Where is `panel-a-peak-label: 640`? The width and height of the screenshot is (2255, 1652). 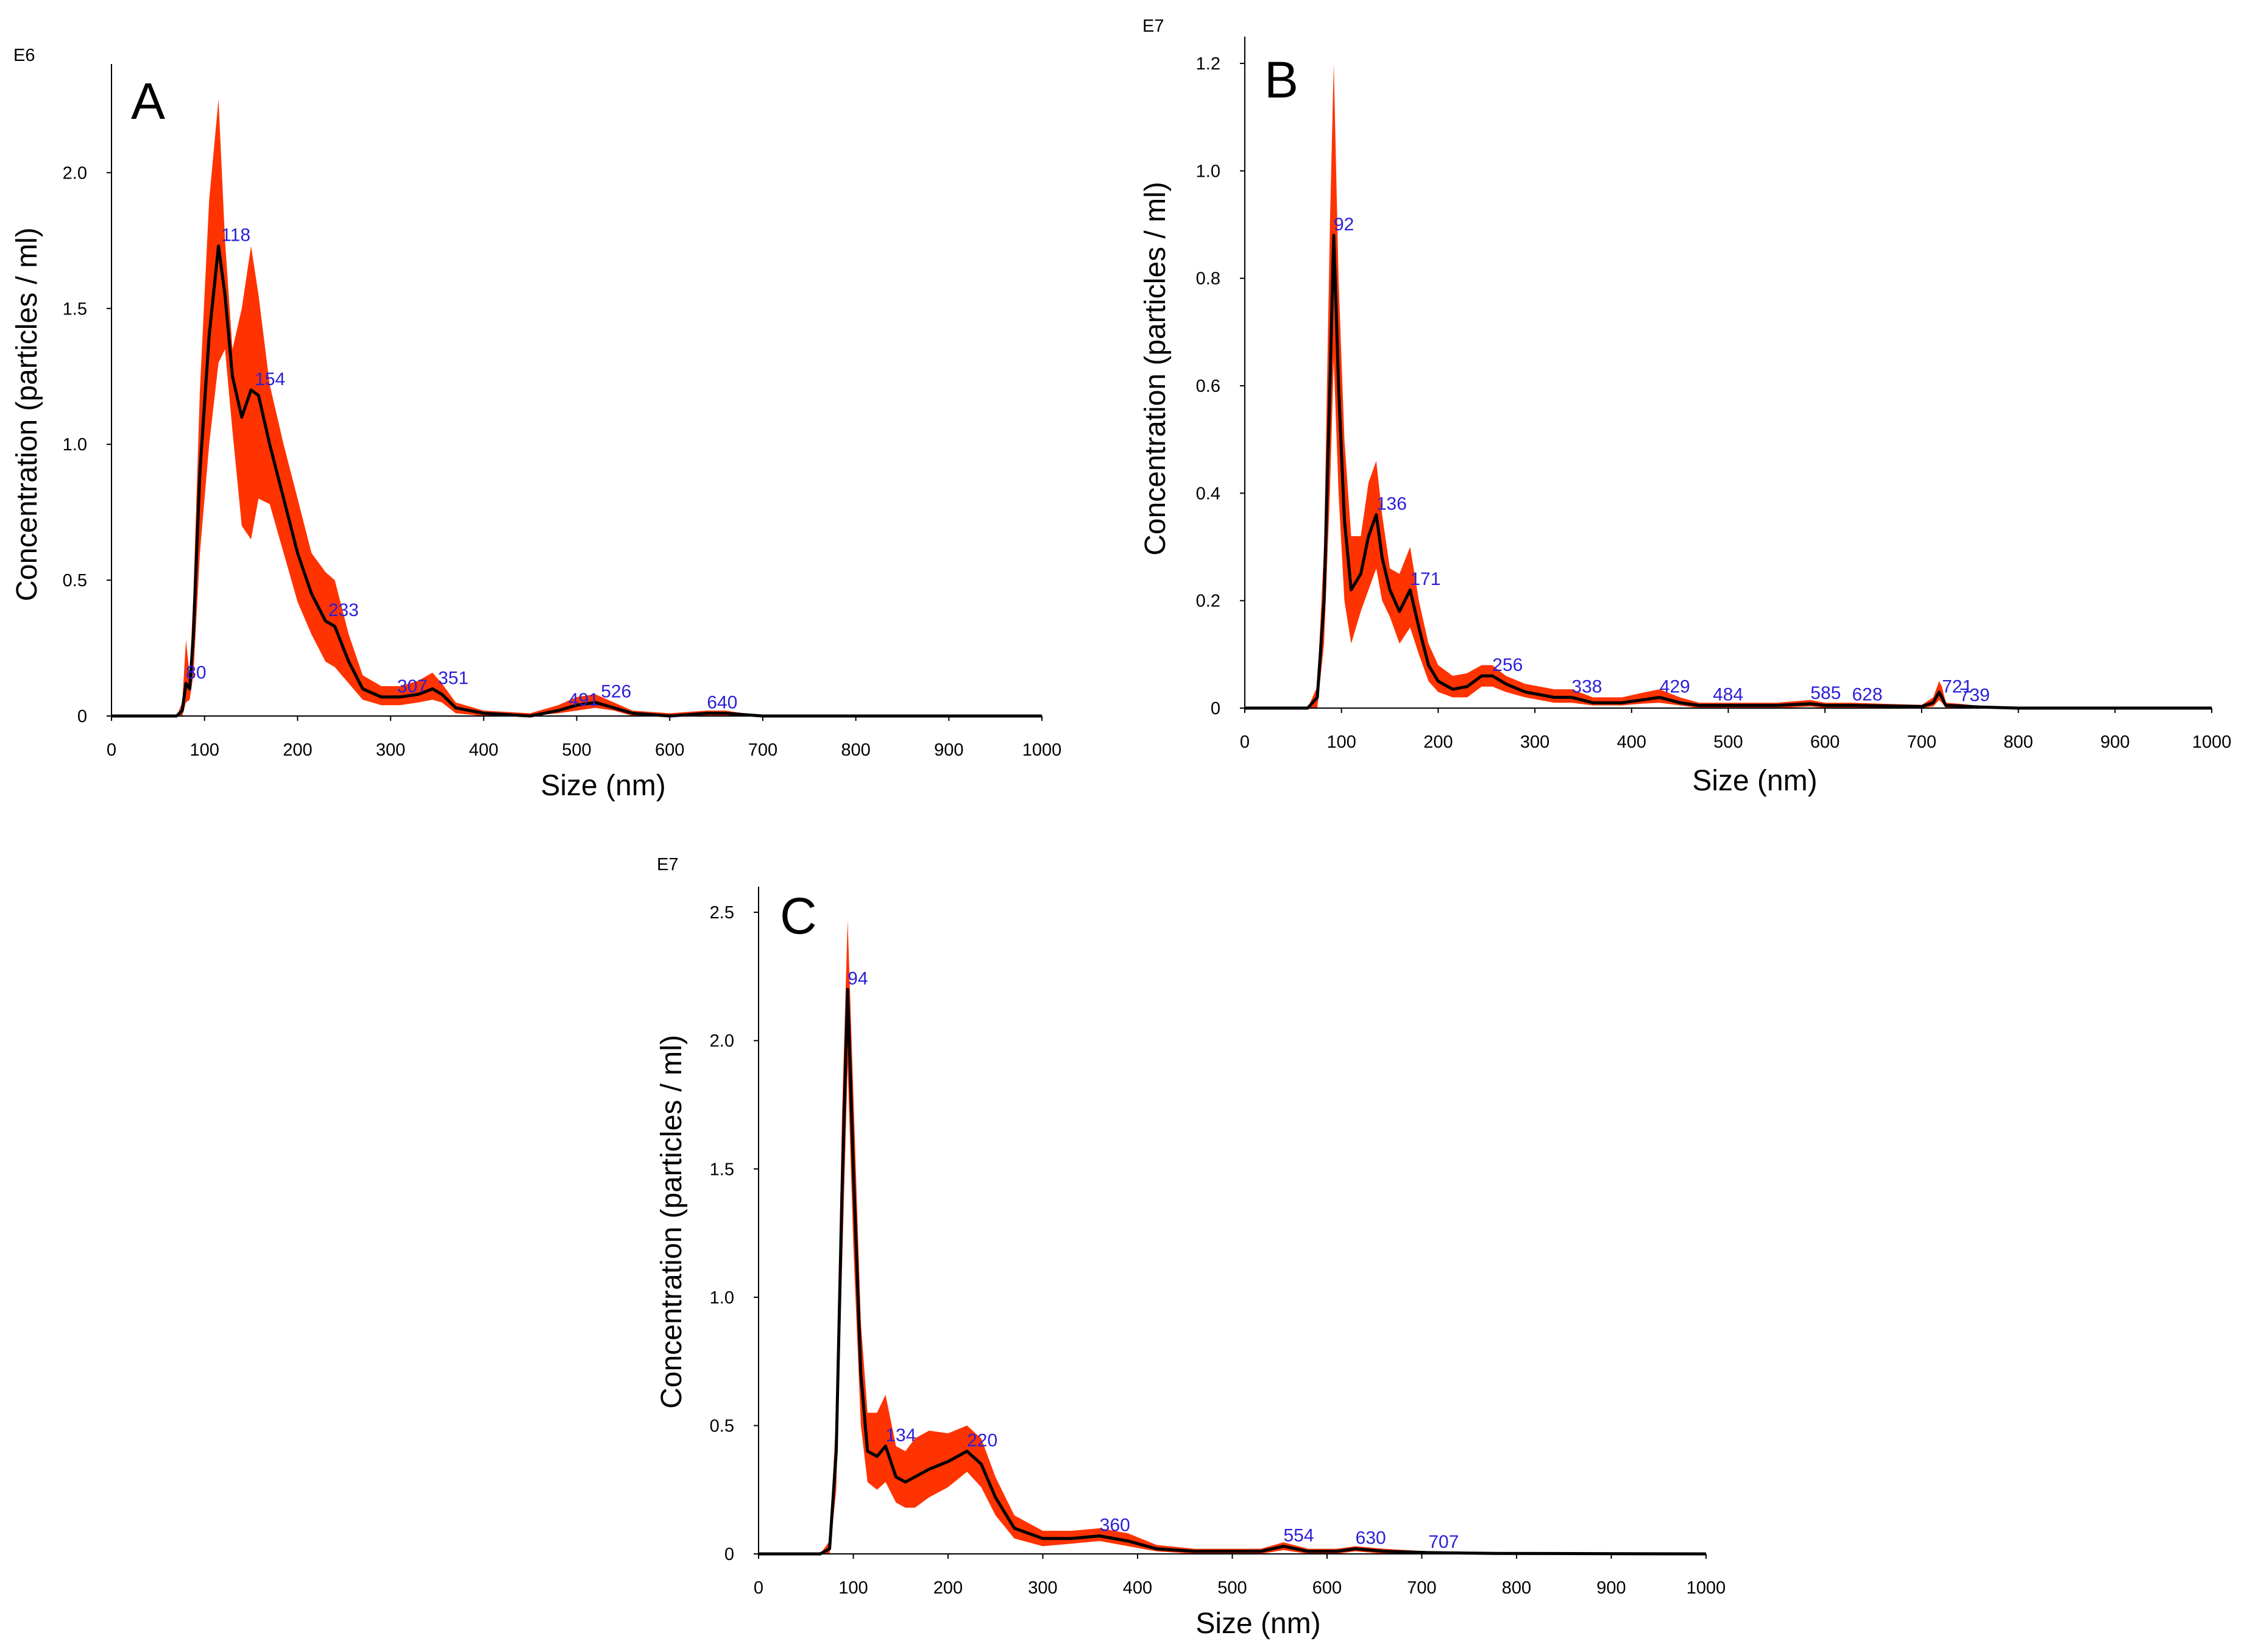
panel-a-peak-label: 640 is located at coordinates (722, 703).